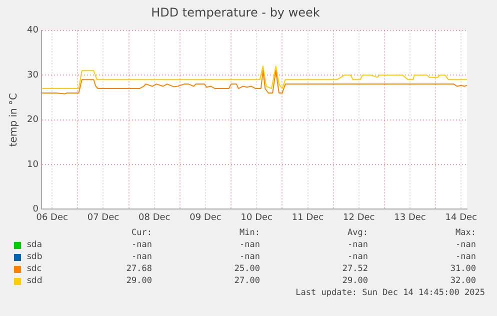  Describe the element at coordinates (141, 233) in the screenshot. I see `text: Cur:` at that location.